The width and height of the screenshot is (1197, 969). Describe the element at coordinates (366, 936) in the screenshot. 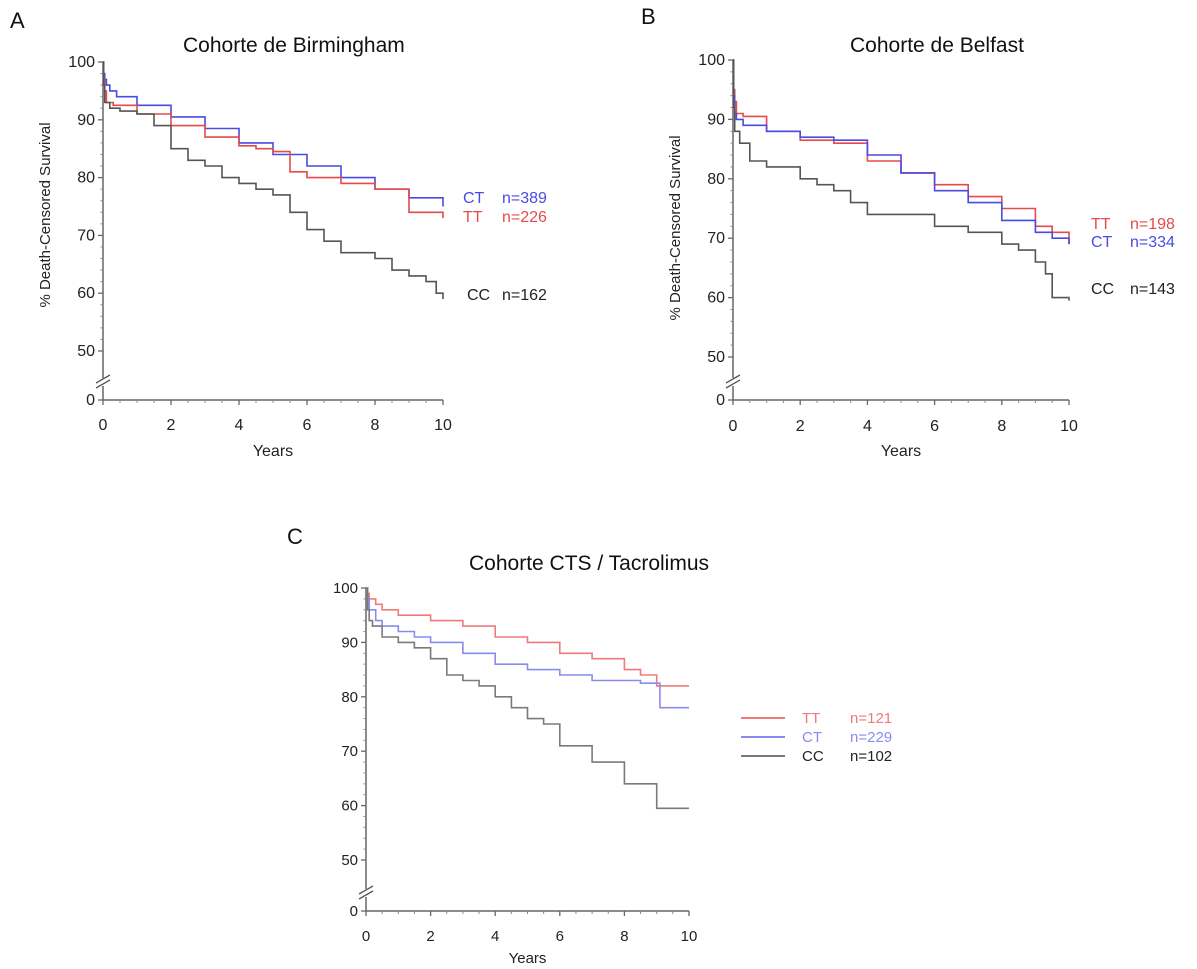

I see `x-tick-label-c: 0` at that location.